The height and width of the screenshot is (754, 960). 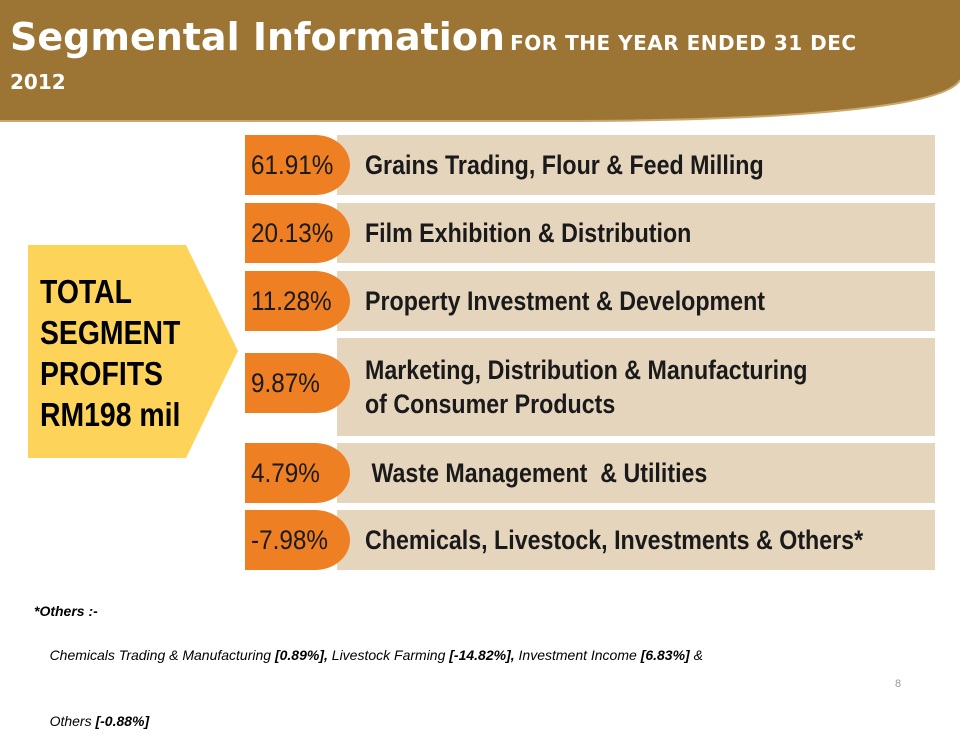 I want to click on segment-label-line: Film Exhibition & Distribution, so click(x=528, y=233).